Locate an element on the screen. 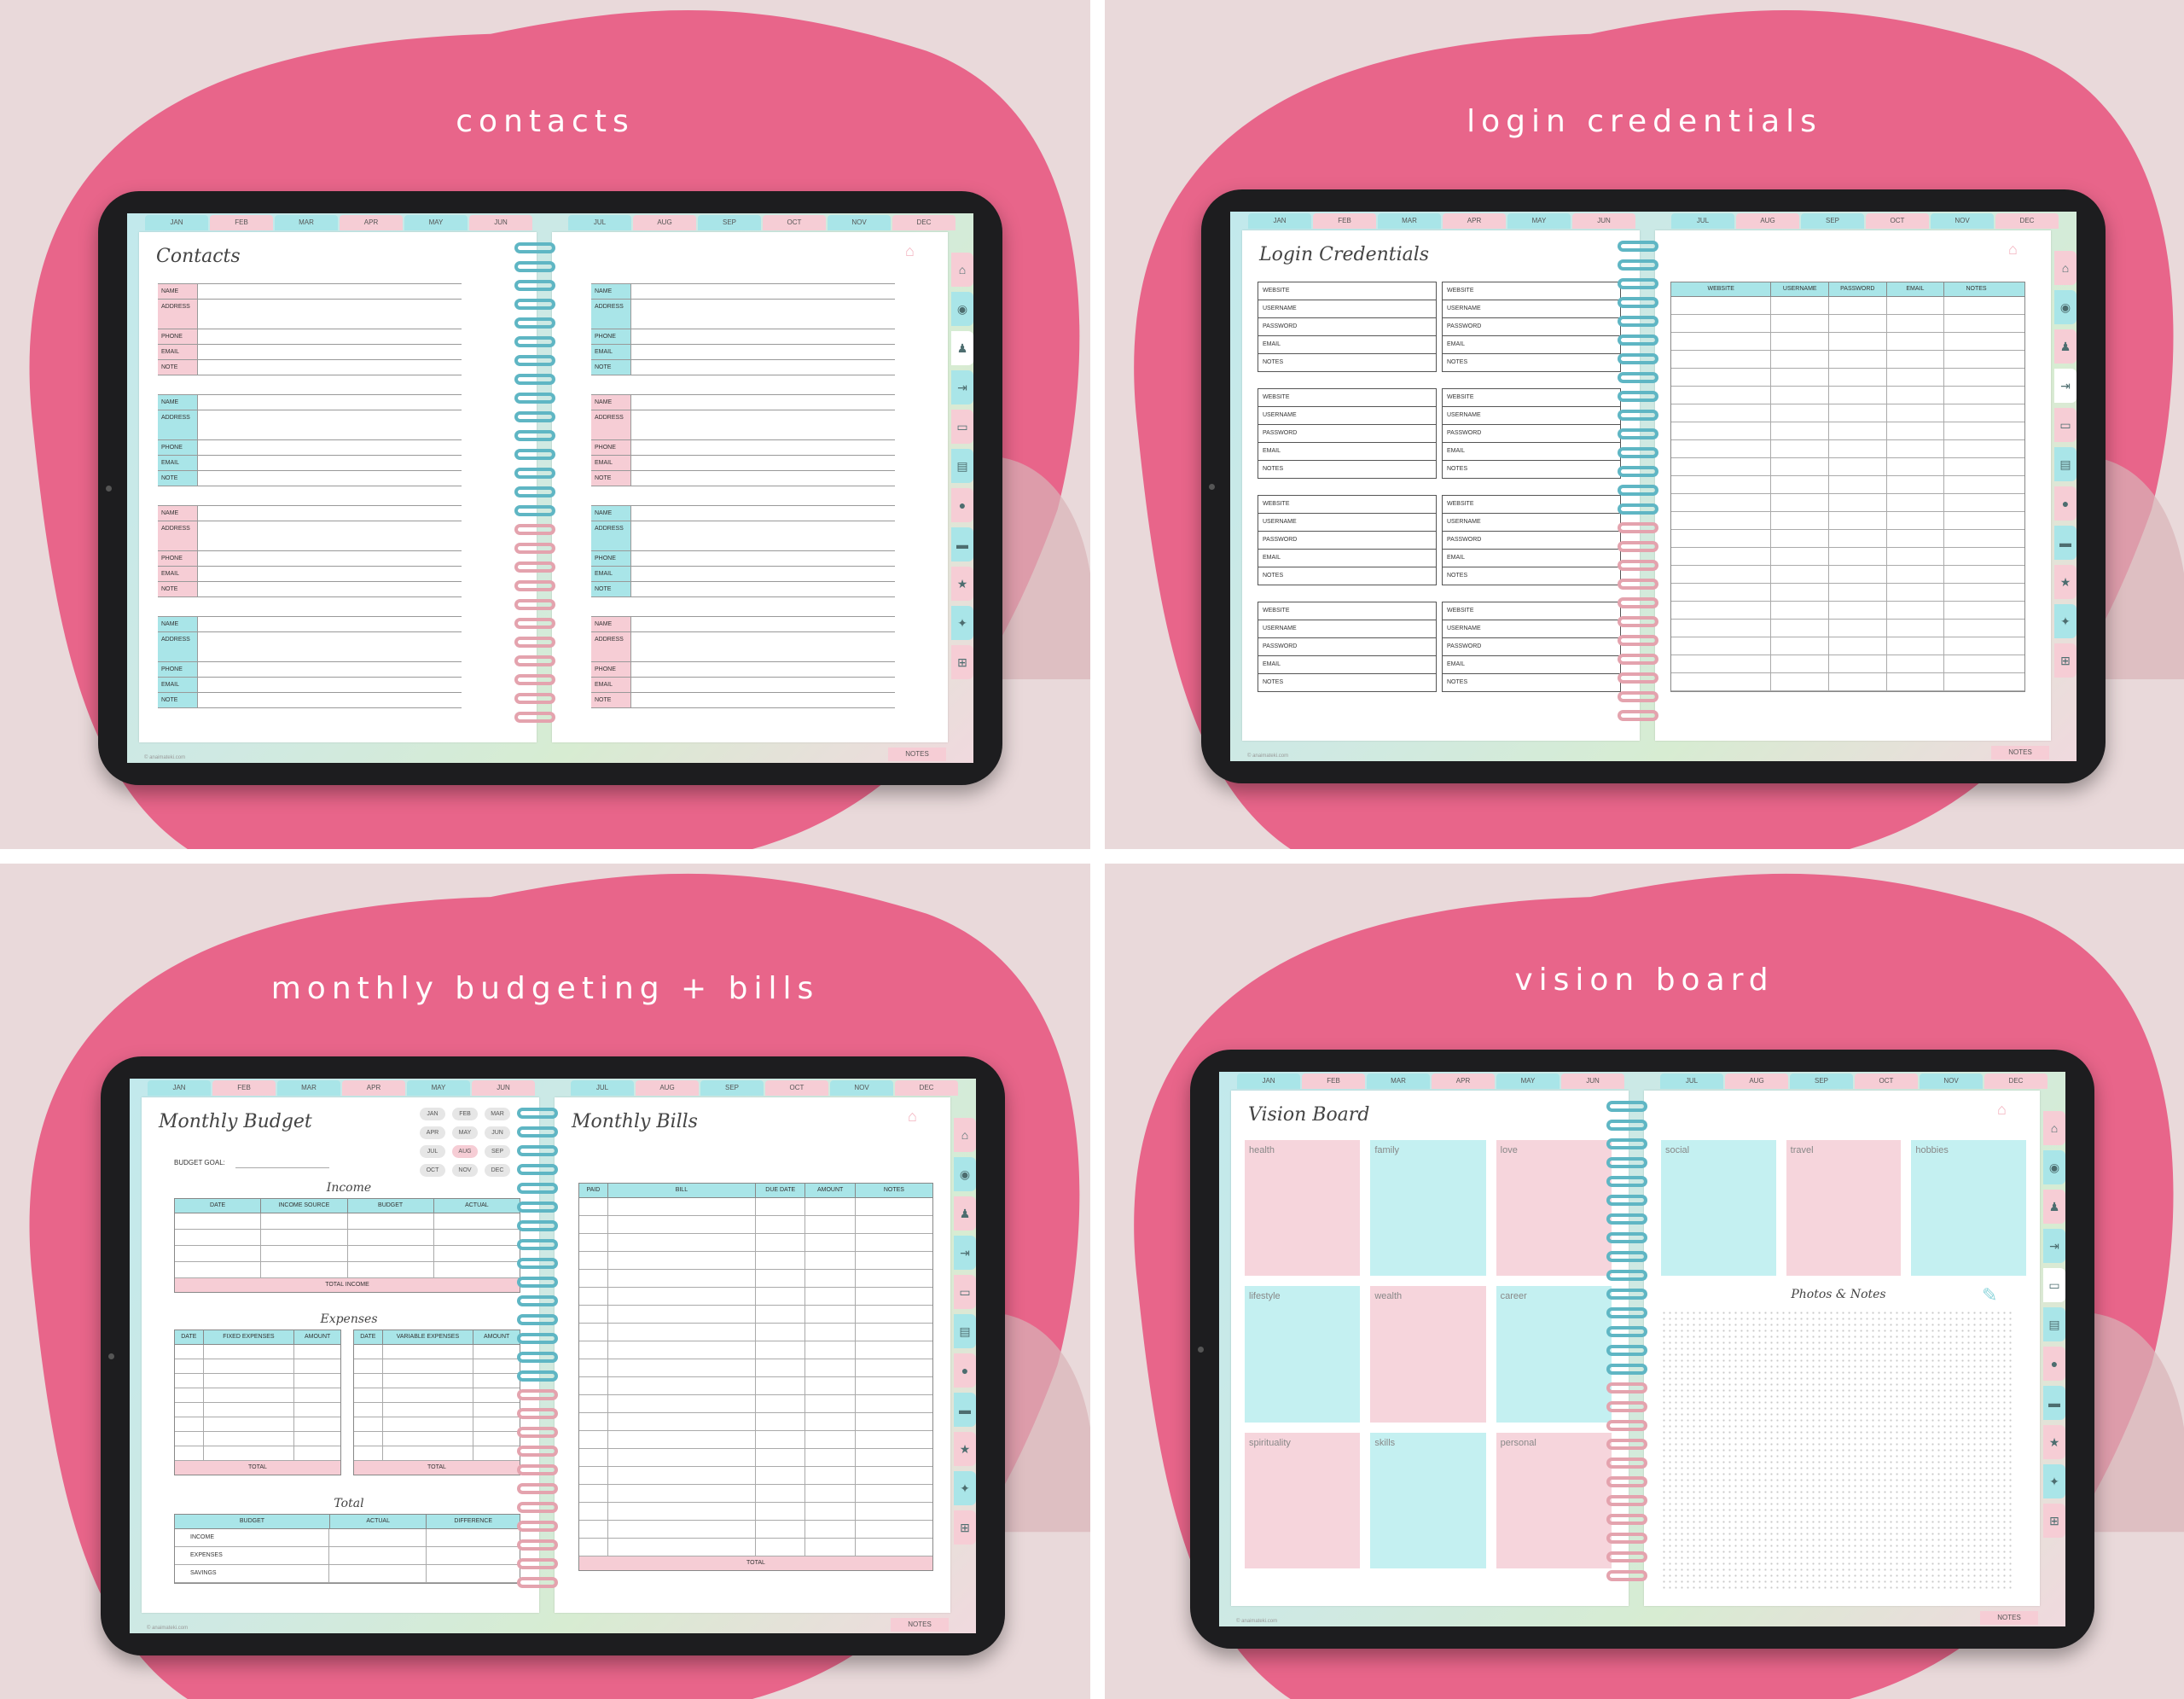 This screenshot has width=2184, height=1699. month-pill-oct: OCT is located at coordinates (432, 1170).